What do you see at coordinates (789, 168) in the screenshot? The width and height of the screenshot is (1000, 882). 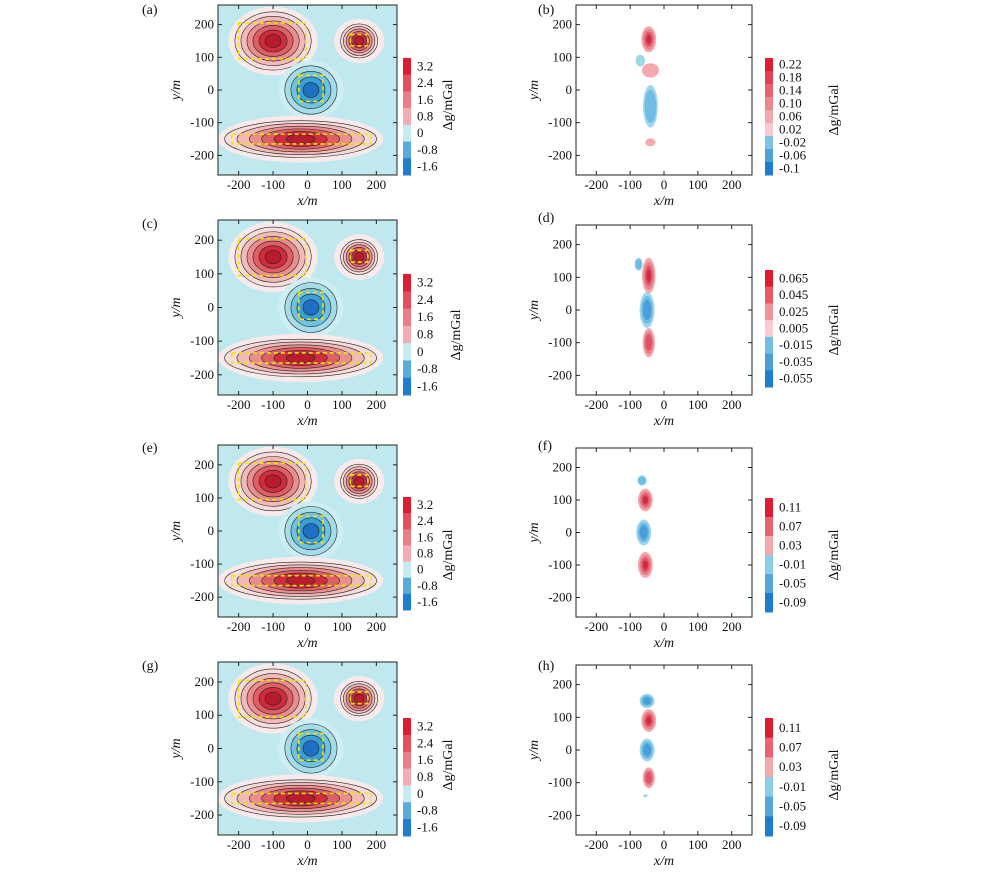 I see `colorbar-tick-label: -0.1` at bounding box center [789, 168].